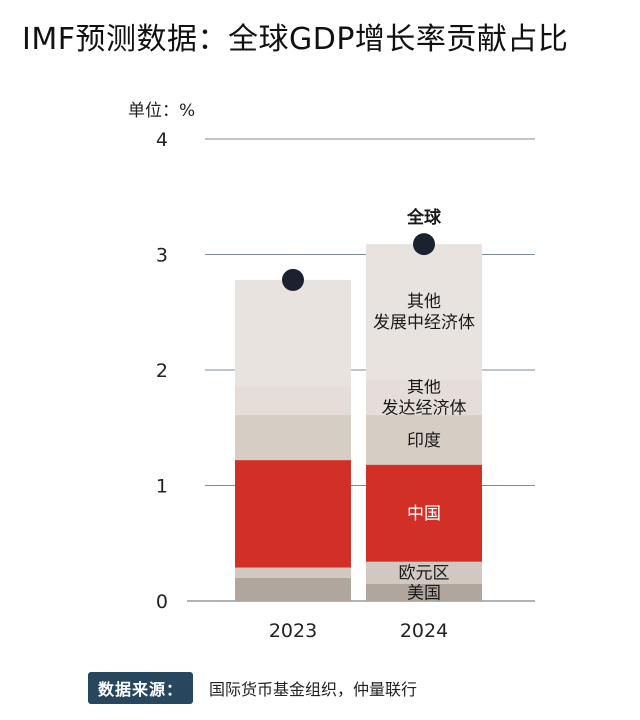 The width and height of the screenshot is (640, 720). Describe the element at coordinates (424, 302) in the screenshot. I see `segment-label-其他发展中经济体: 其他` at that location.